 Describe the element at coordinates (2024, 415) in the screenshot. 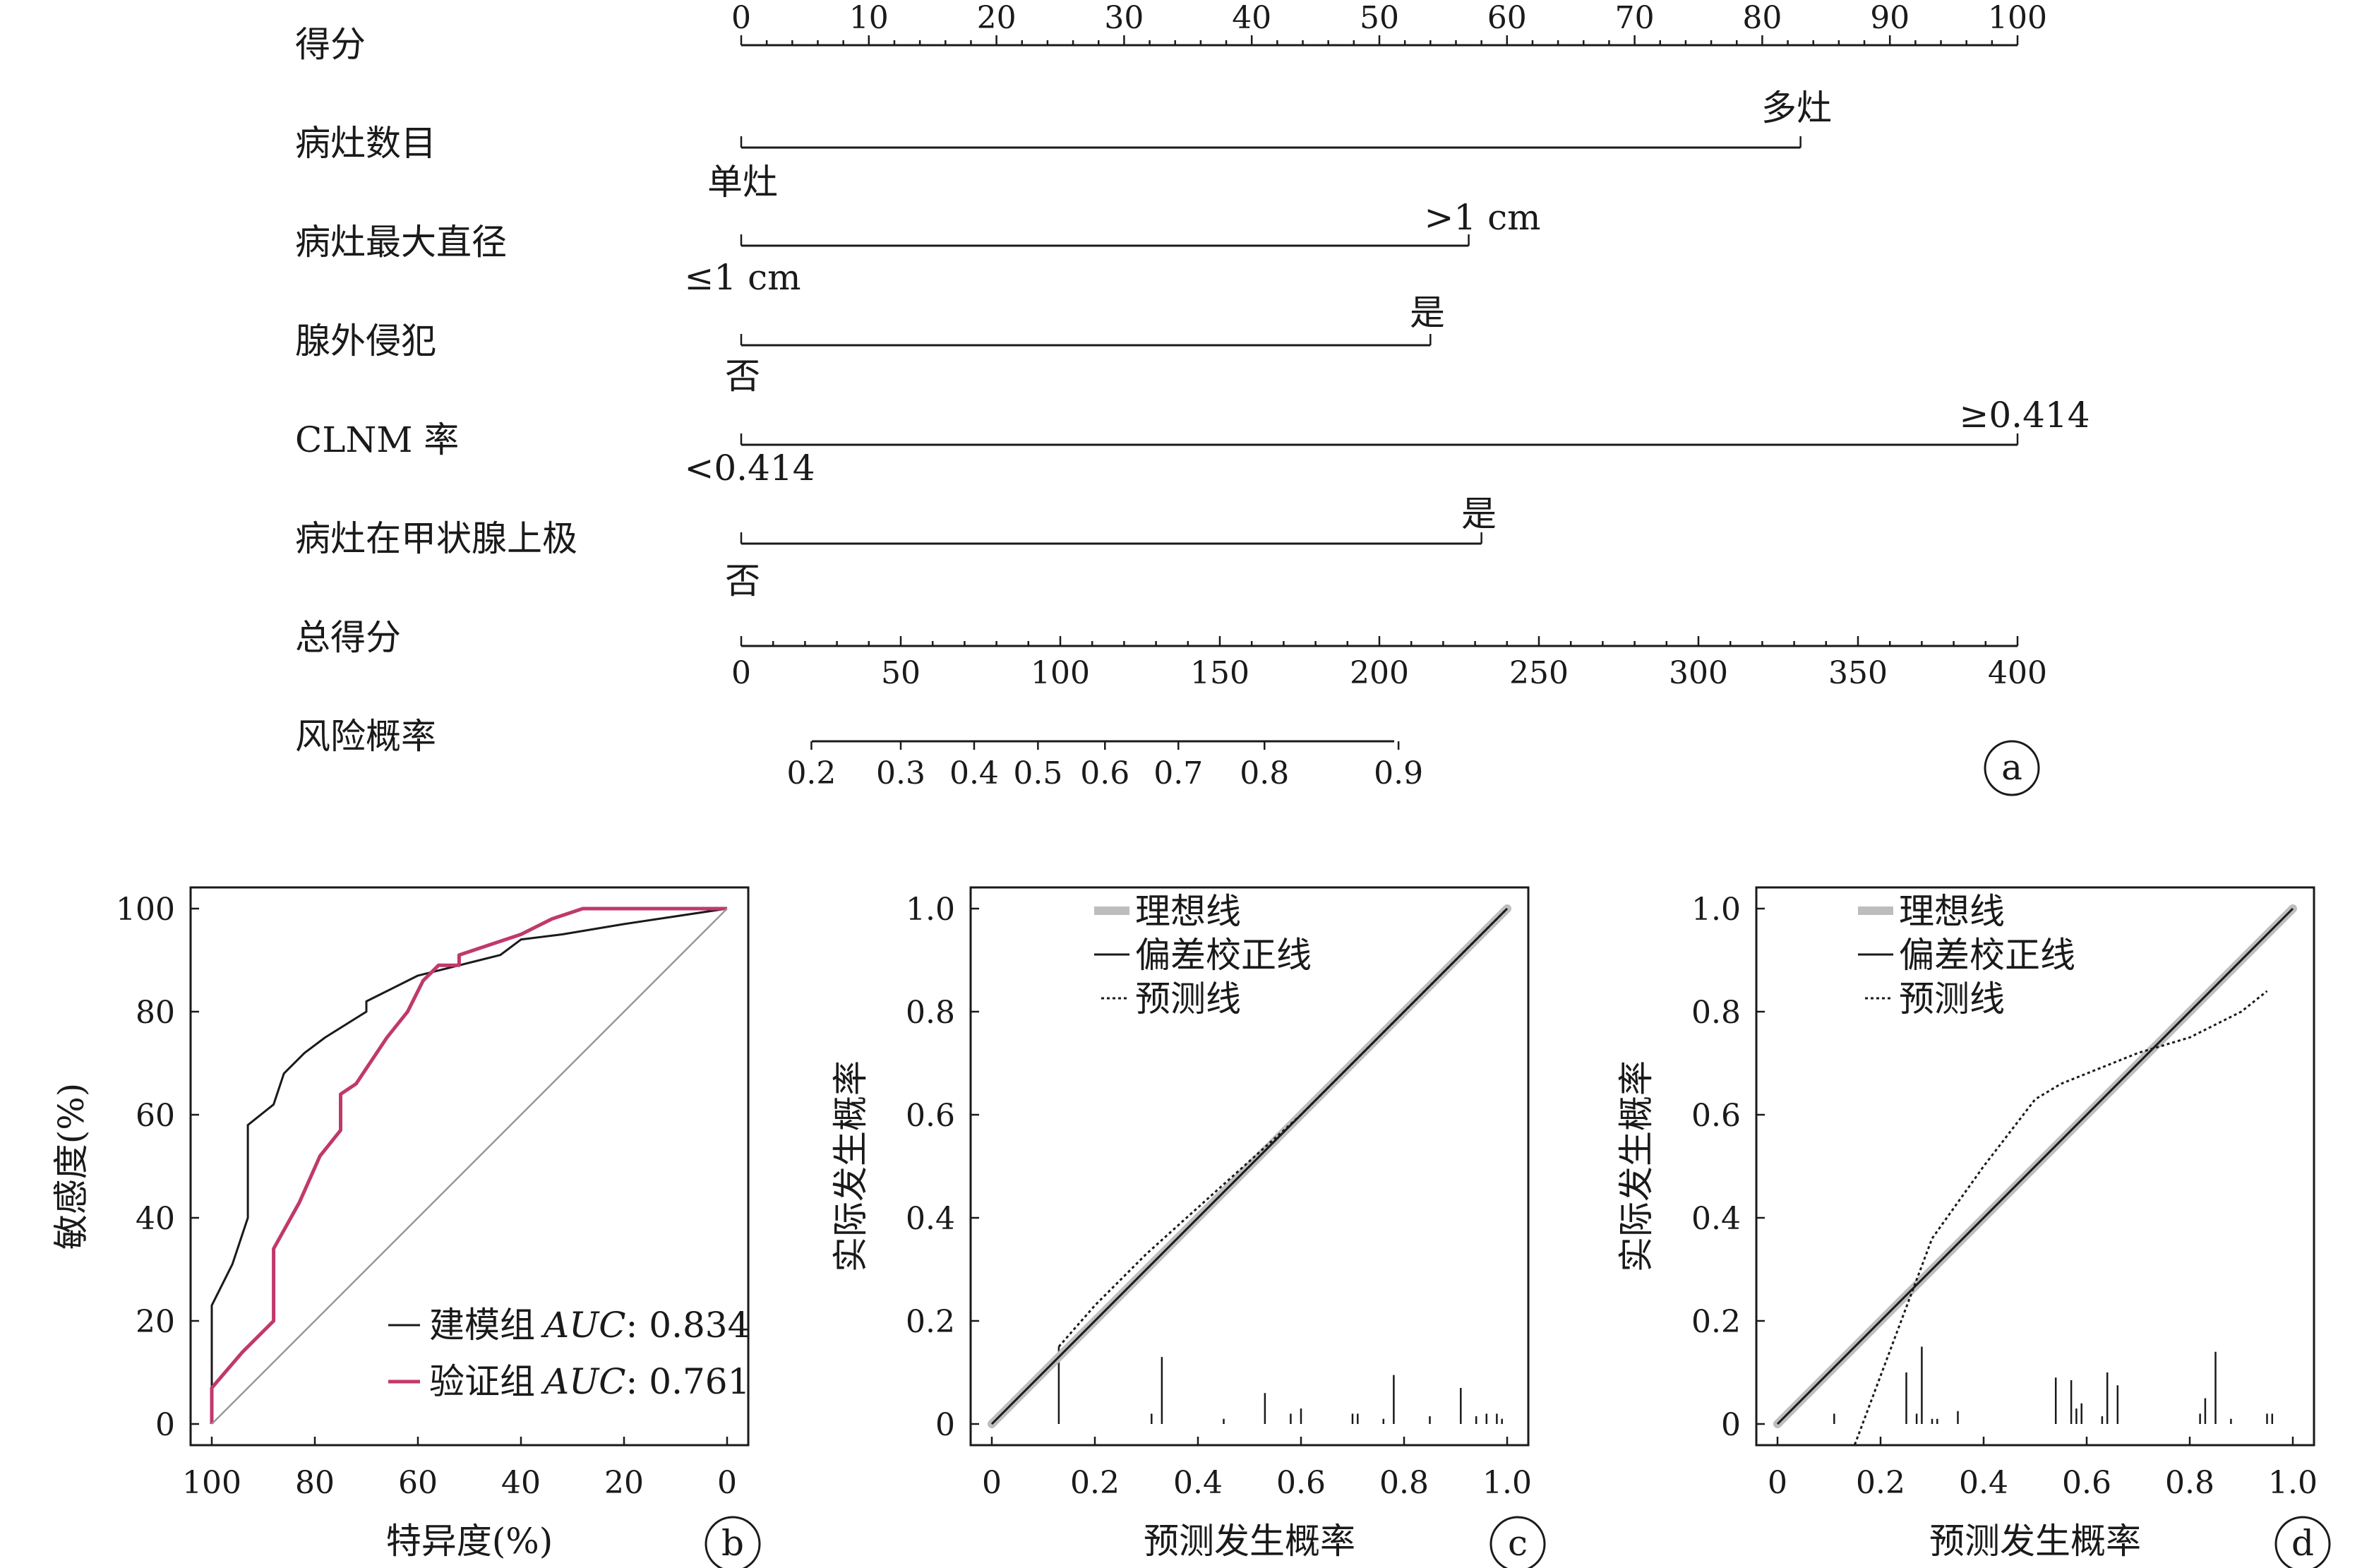

I see `var-4-high-label: ≥0.414` at that location.